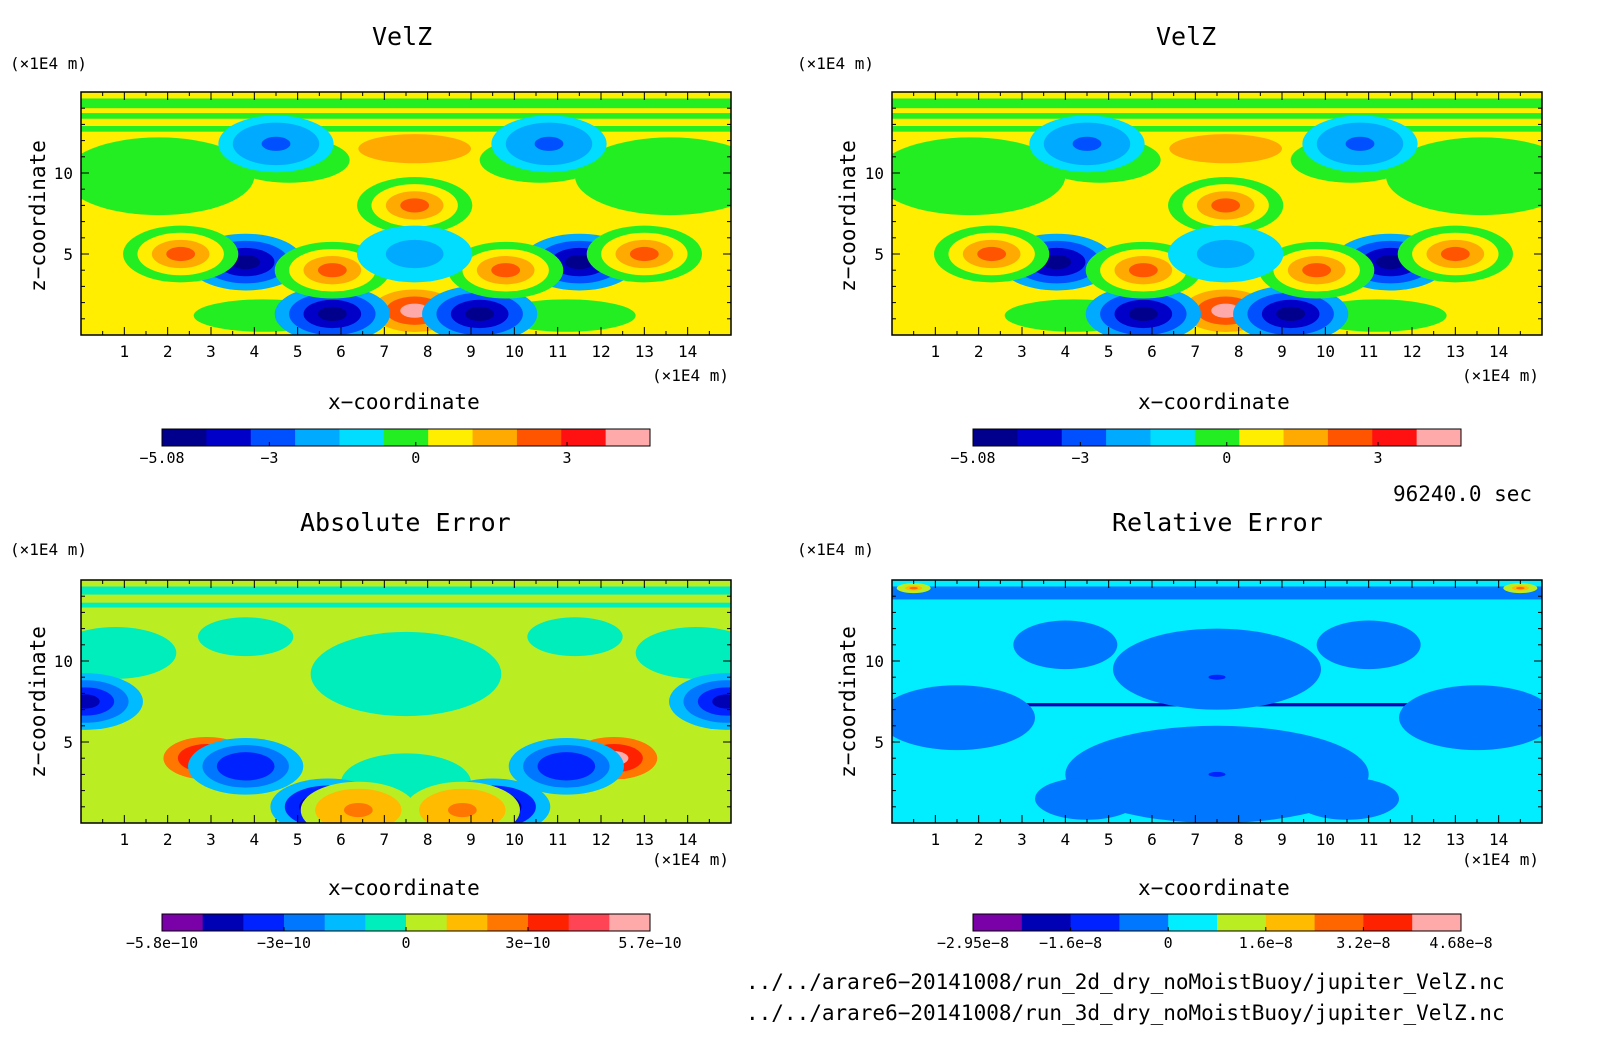 This screenshot has width=1604, height=1054. Describe the element at coordinates (1368, 351) in the screenshot. I see `x-tick-label: 11` at that location.